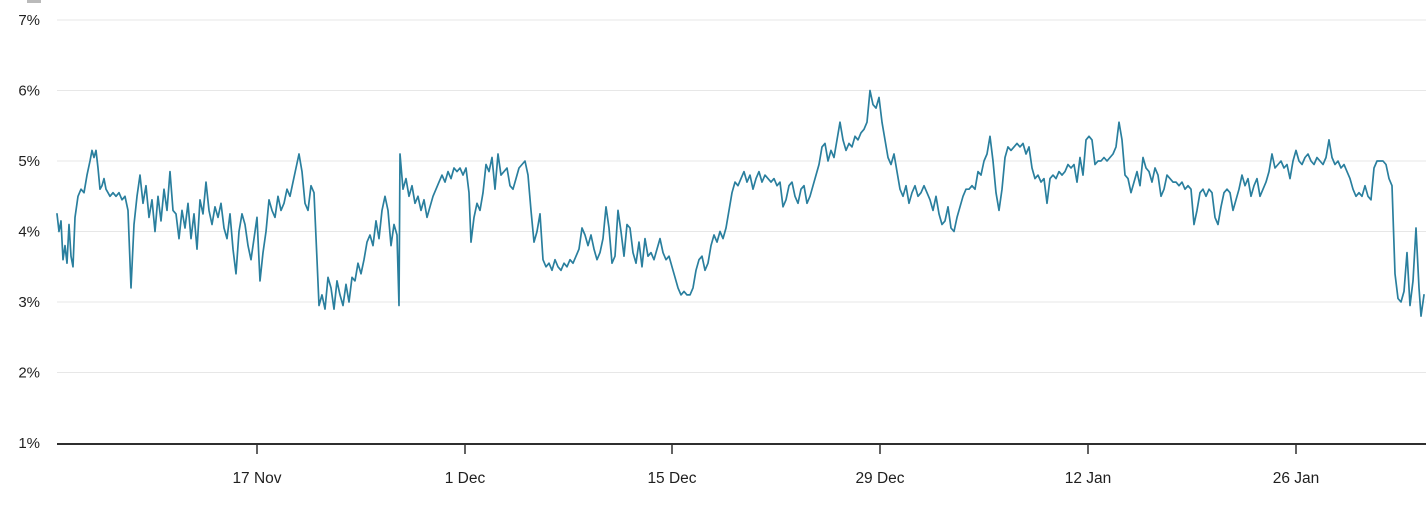  Describe the element at coordinates (29, 302) in the screenshot. I see `y-axis-label: 3%` at that location.